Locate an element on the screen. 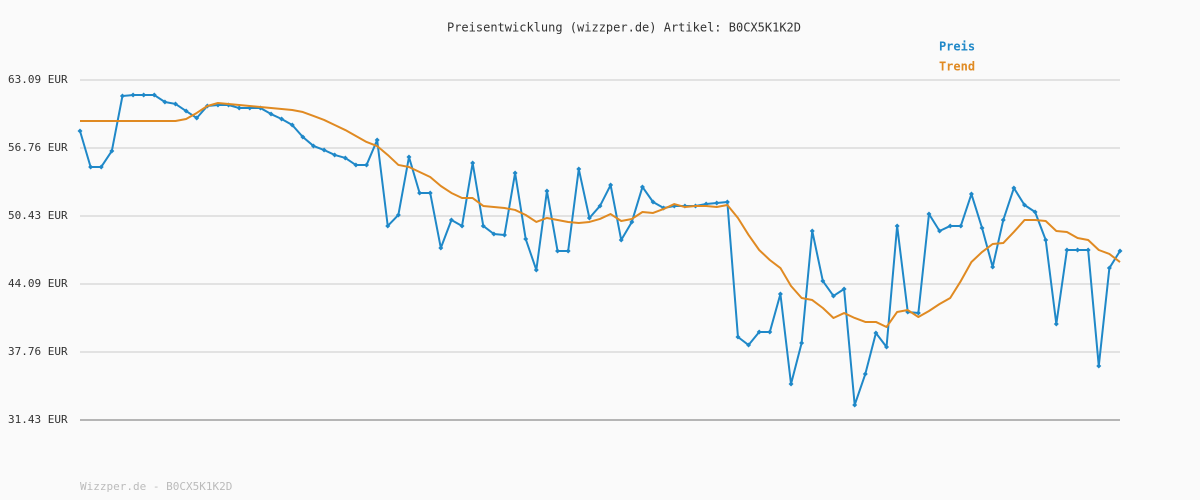 The height and width of the screenshot is (500, 1200). y-tick-label: 63.09 EUR is located at coordinates (38, 79).